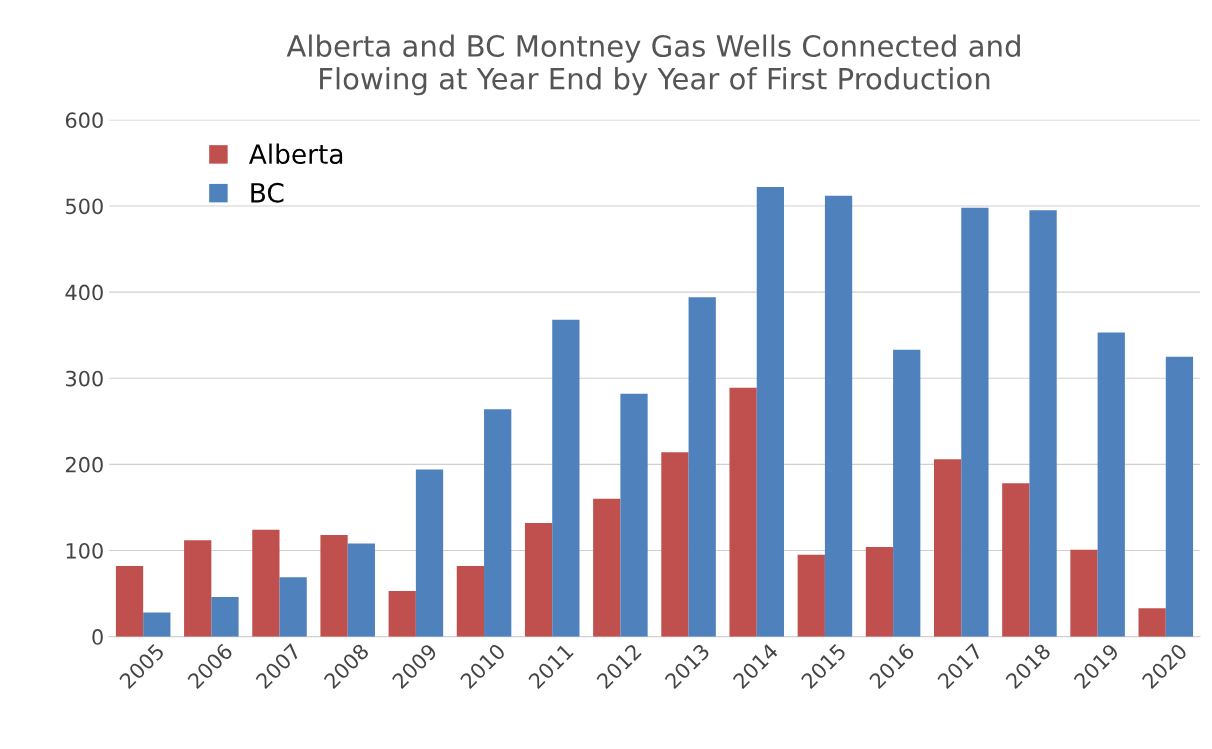 The image size is (1212, 749). I want to click on chart-title: Alberta and BC Montney Gas Wells Connected and Flowing at Year End by Year of First Production, so click(653, 65).